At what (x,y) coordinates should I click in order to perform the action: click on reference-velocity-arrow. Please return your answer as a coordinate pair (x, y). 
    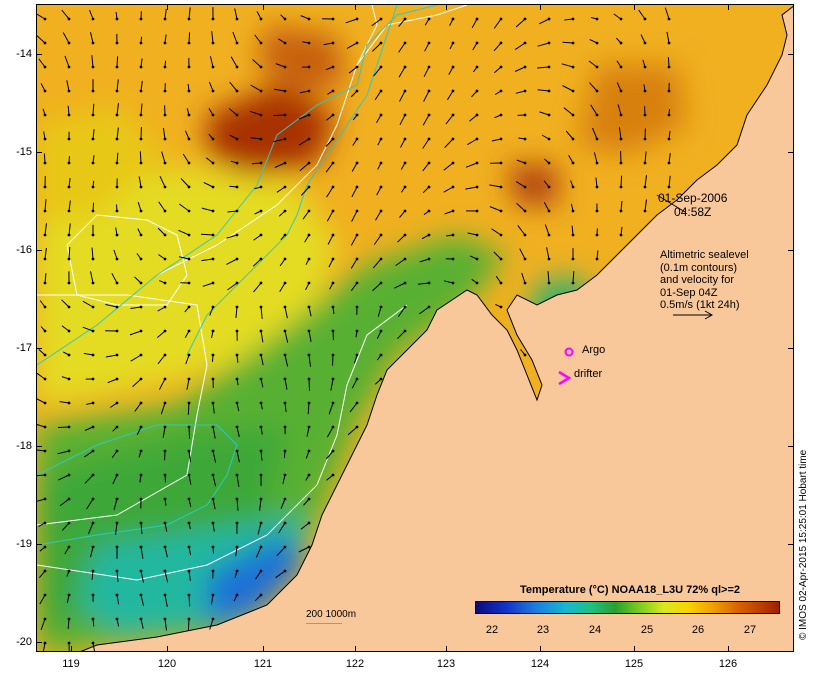
    Looking at the image, I should click on (693, 315).